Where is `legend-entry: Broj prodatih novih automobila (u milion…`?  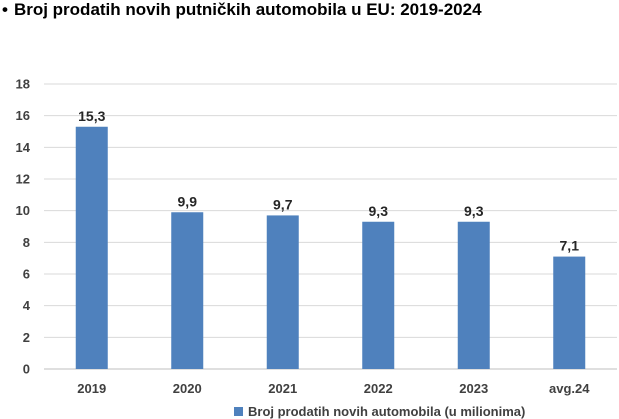 legend-entry: Broj prodatih novih automobila (u milion… is located at coordinates (379, 411).